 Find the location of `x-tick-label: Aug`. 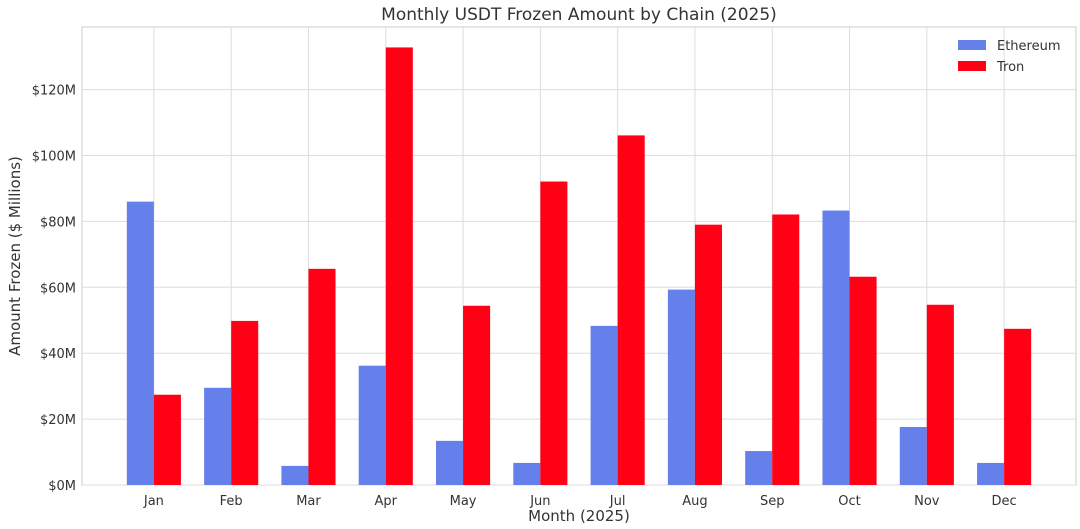

x-tick-label: Aug is located at coordinates (694, 501).